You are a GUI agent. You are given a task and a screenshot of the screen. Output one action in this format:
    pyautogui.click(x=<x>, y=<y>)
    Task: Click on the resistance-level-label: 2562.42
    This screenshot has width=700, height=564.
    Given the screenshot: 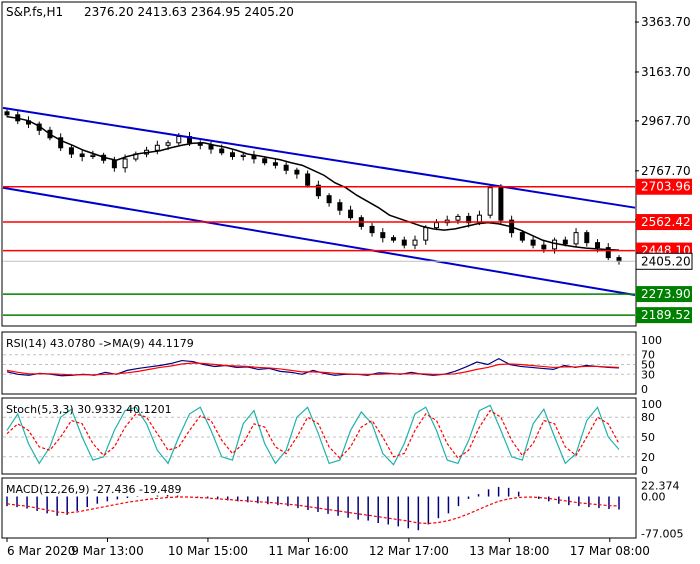 What is the action you would take?
    pyautogui.click(x=666, y=222)
    